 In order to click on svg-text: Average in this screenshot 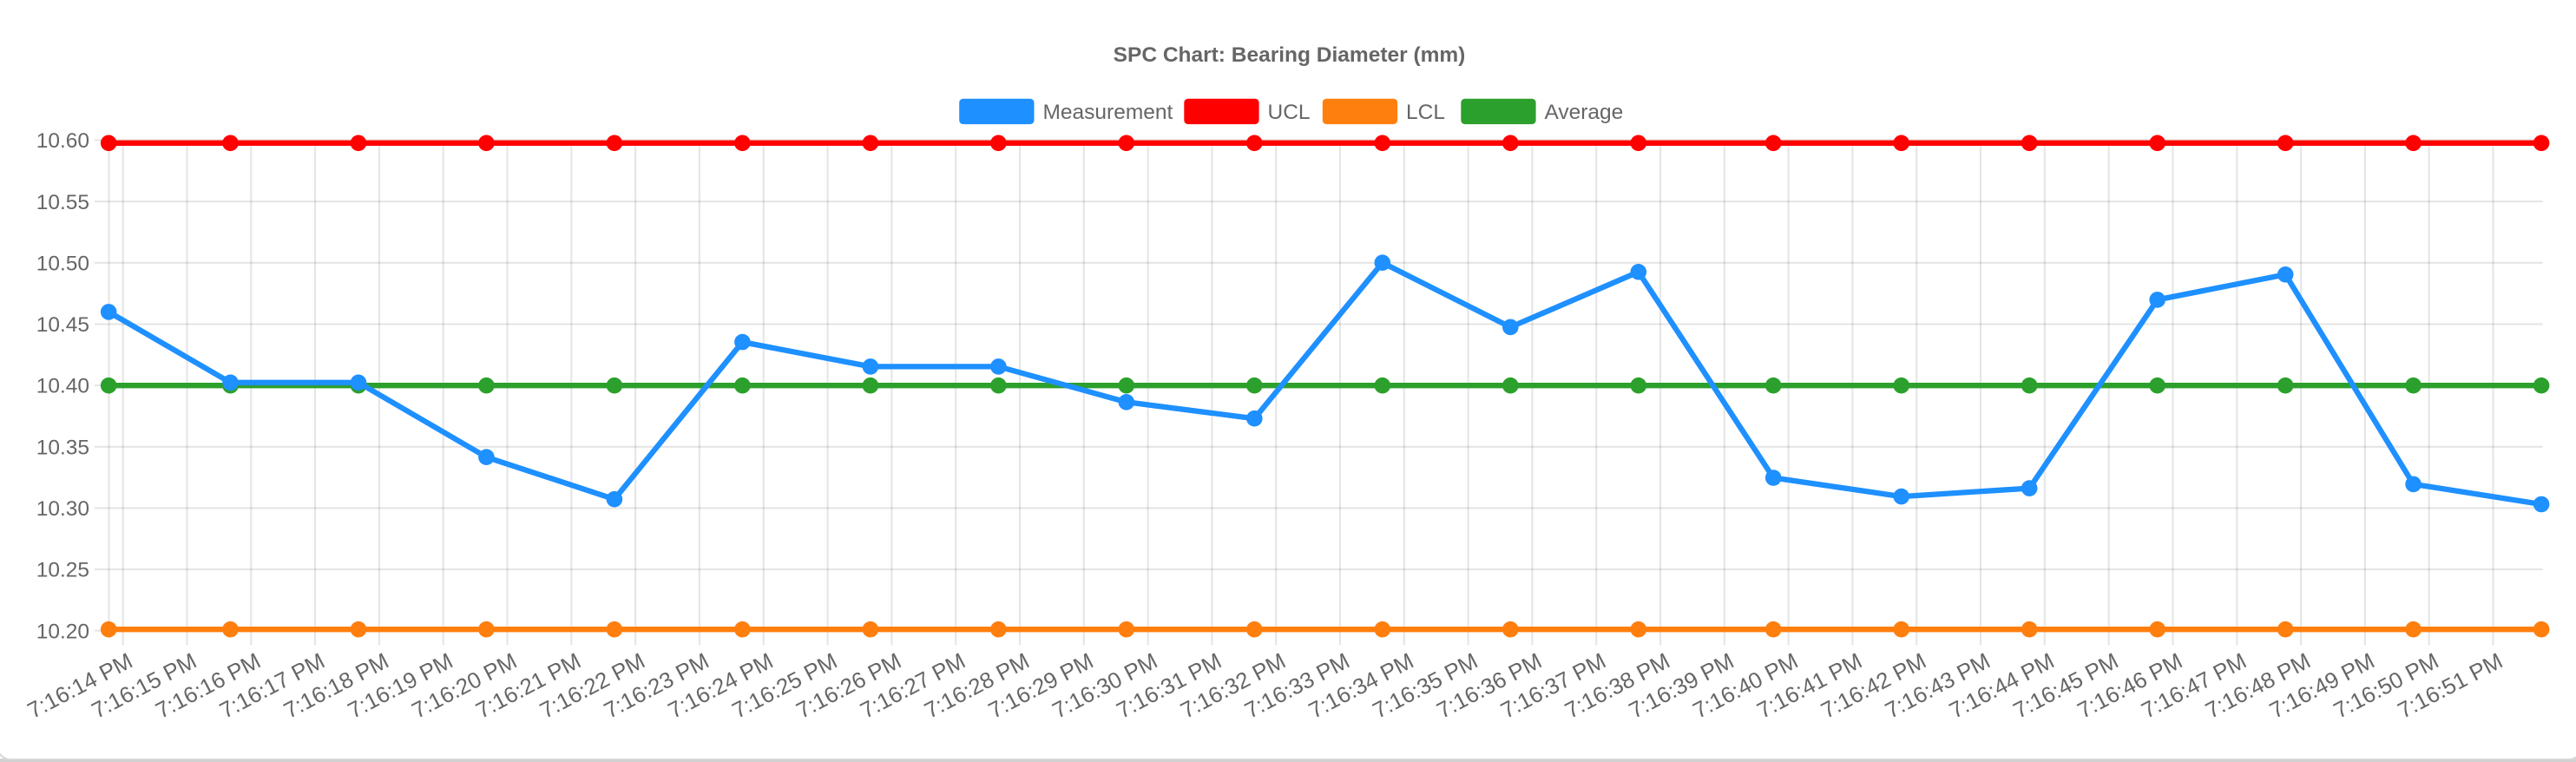, I will do `click(1584, 112)`.